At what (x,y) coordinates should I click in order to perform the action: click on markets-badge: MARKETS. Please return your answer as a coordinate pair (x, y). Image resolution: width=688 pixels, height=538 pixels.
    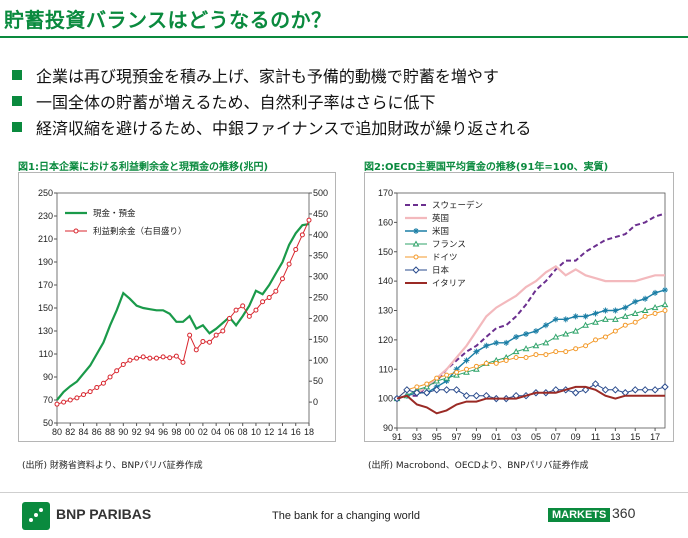
    Looking at the image, I should click on (579, 515).